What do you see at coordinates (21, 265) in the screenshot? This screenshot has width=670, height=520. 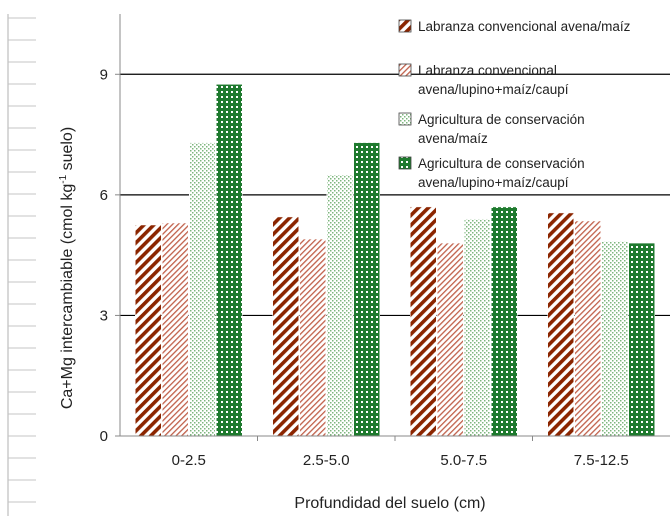 I see `left-ruler` at bounding box center [21, 265].